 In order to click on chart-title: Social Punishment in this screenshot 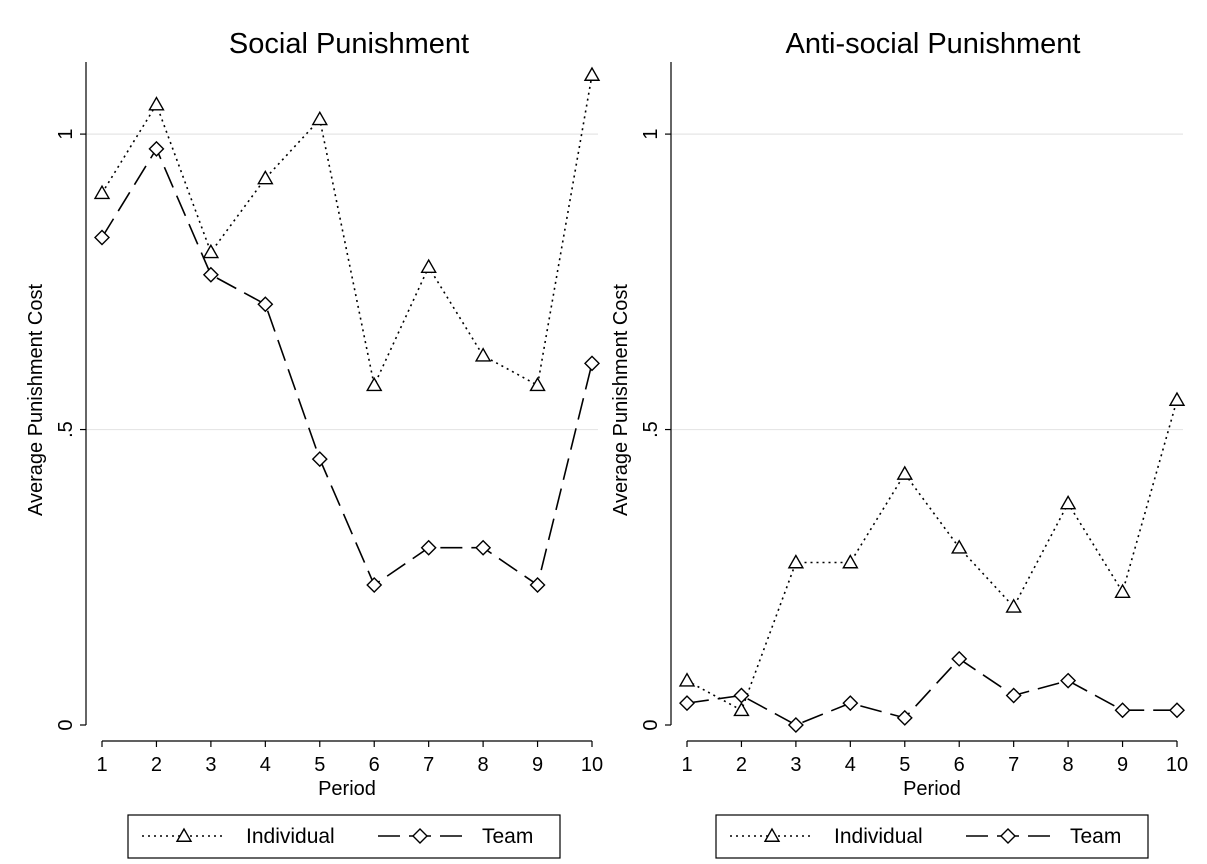, I will do `click(349, 44)`.